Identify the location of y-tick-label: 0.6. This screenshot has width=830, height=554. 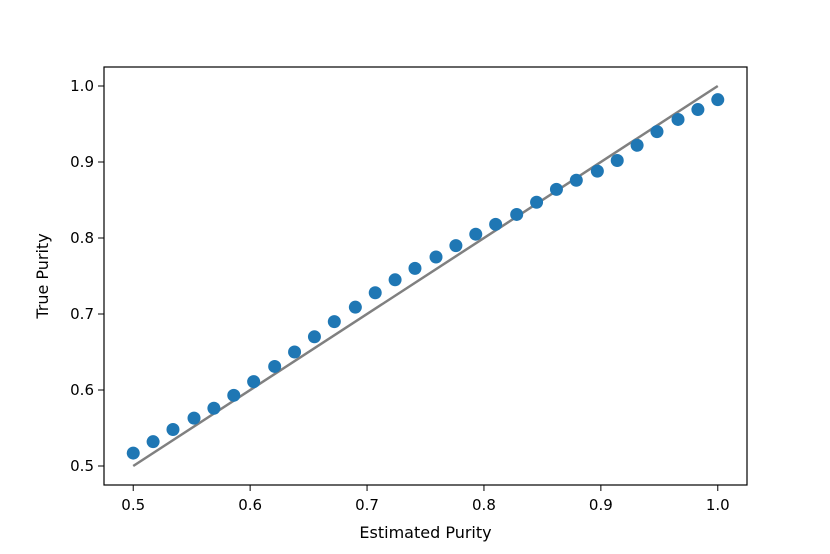
(82, 390).